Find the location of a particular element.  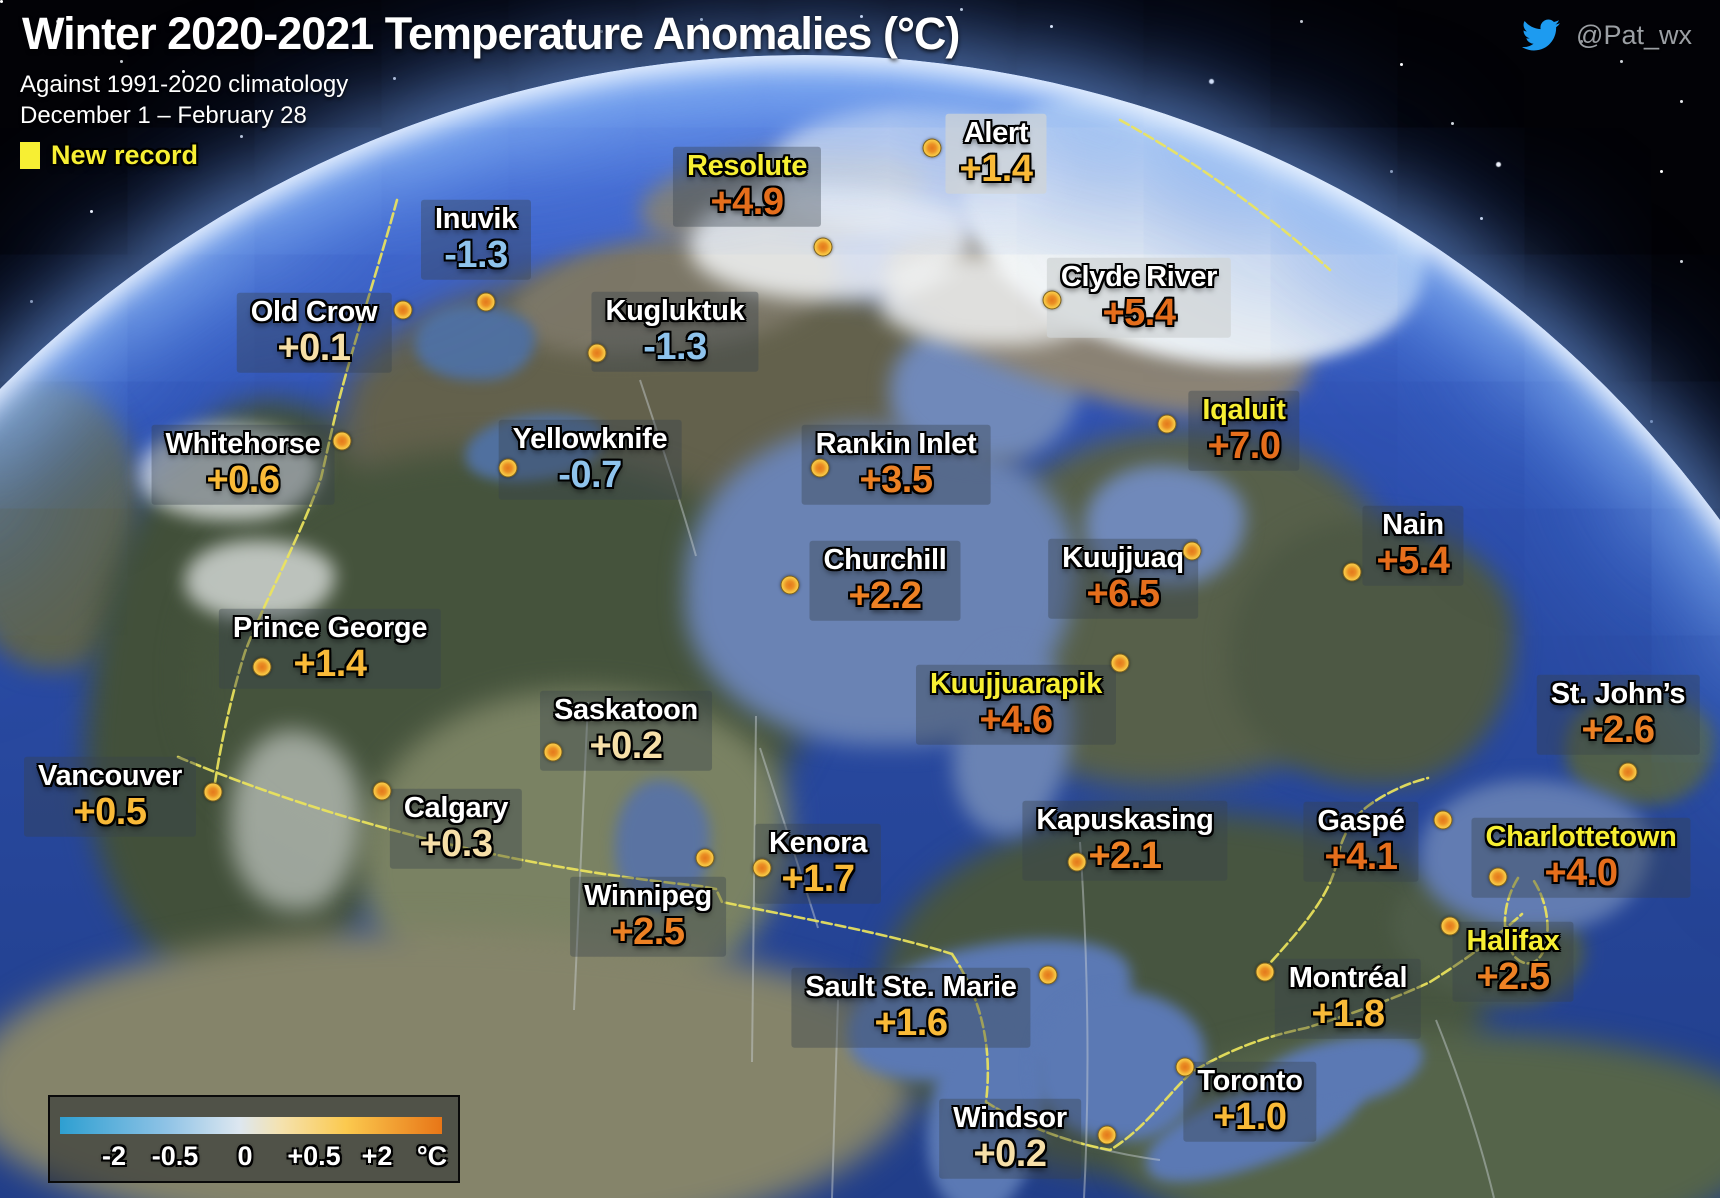

city-name: Windsor is located at coordinates (1010, 1117).